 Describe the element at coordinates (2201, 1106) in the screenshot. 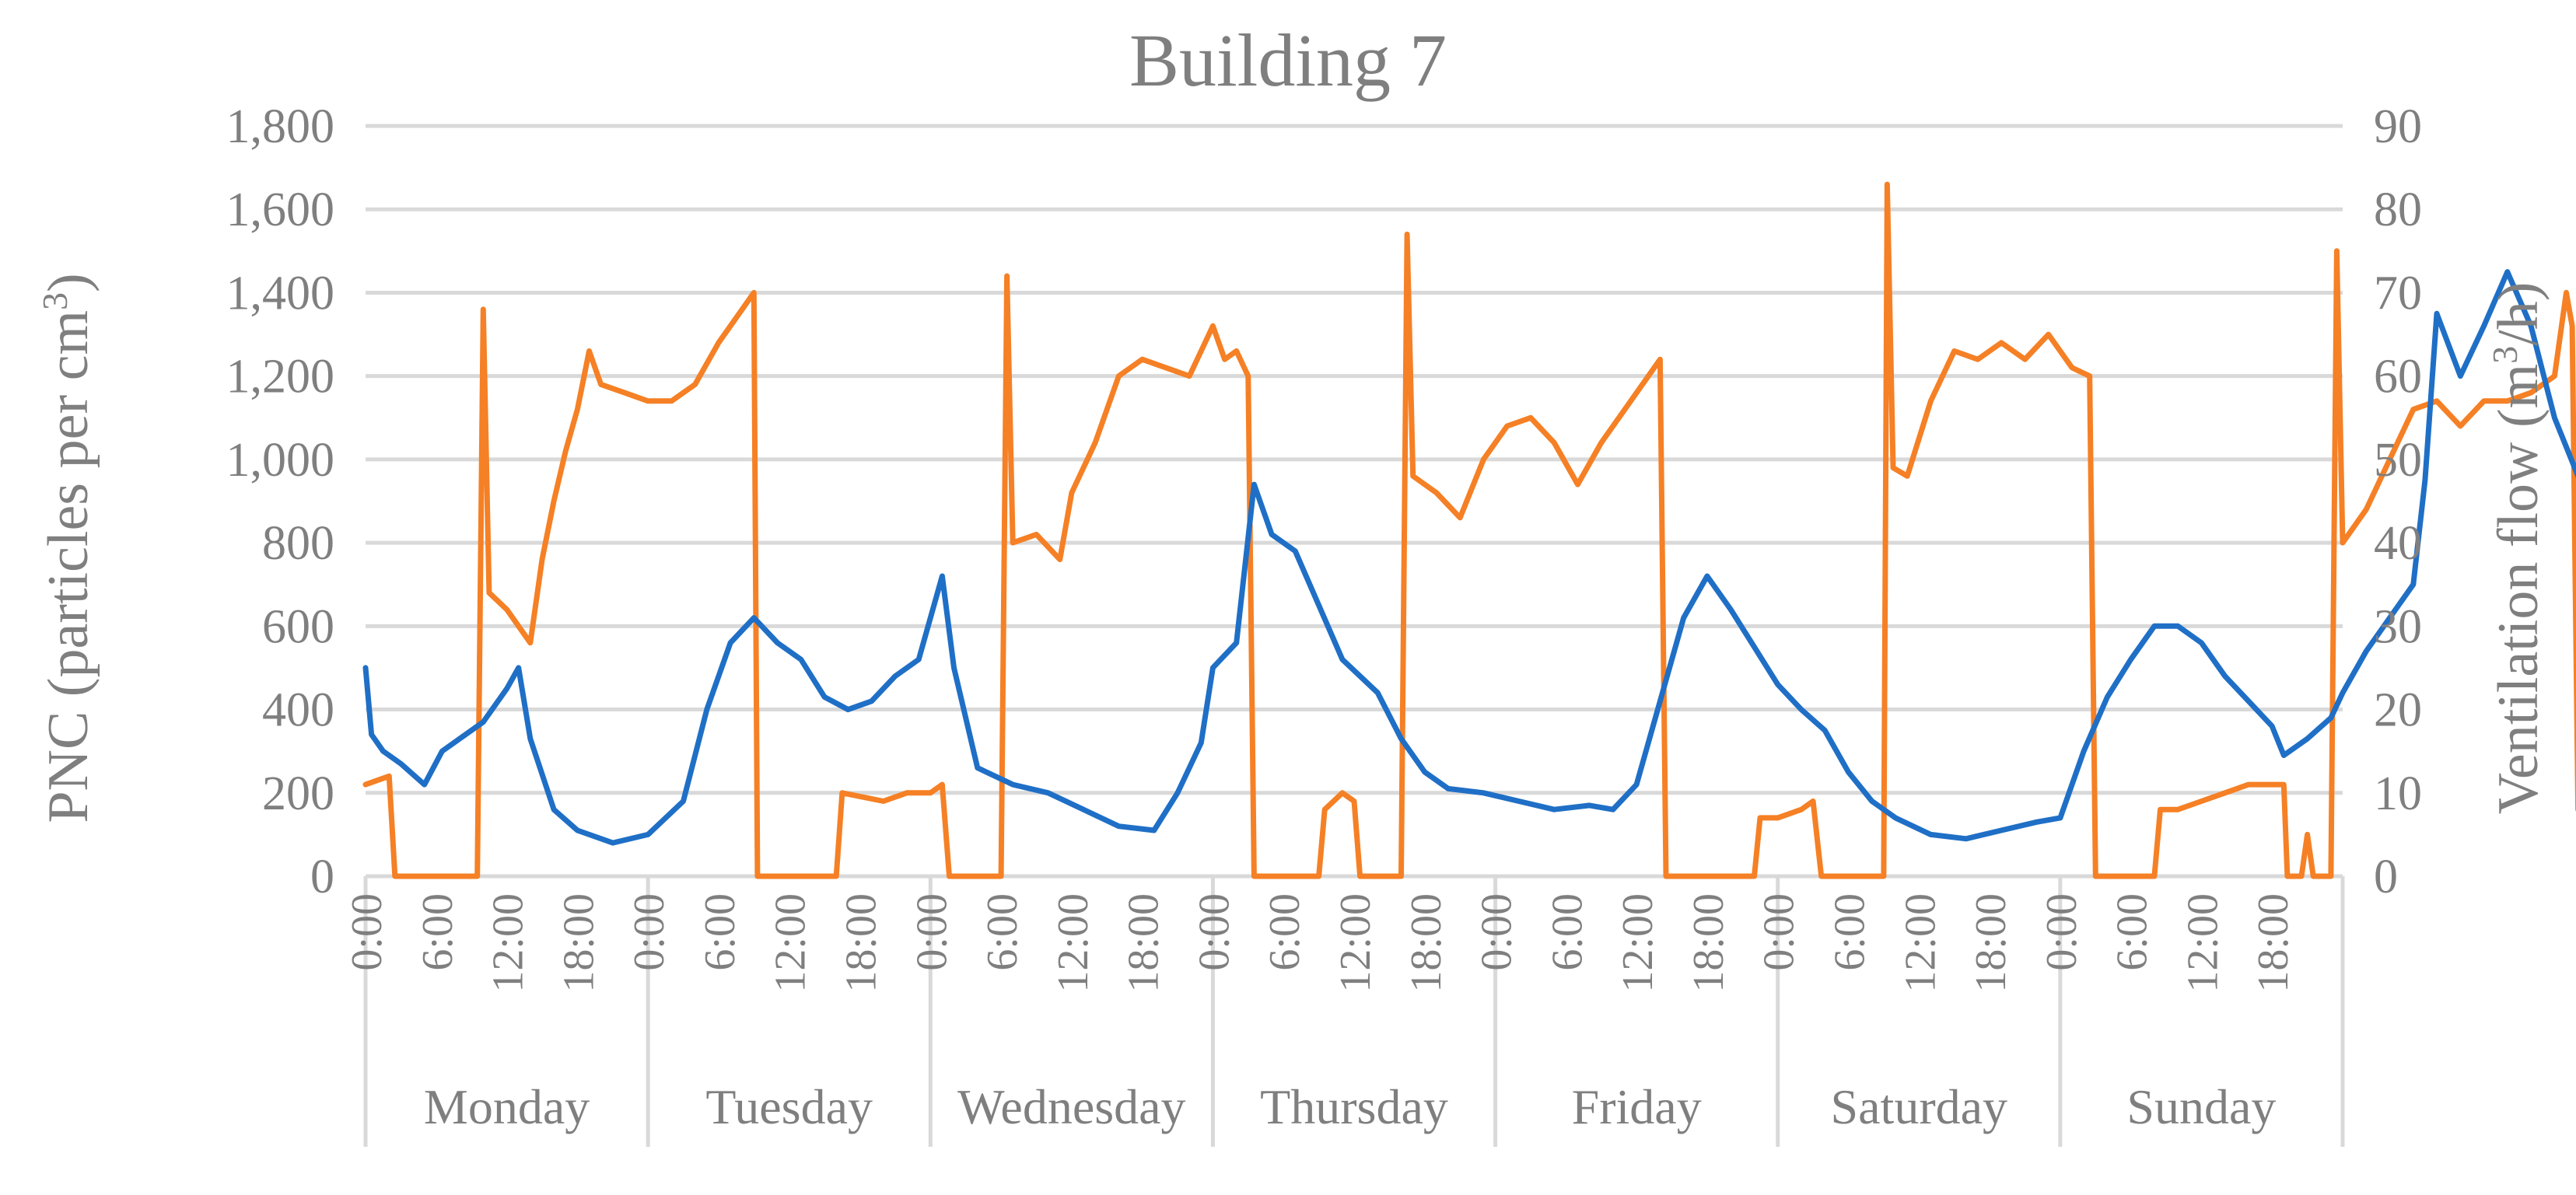

I see `day-label: Sunday` at that location.